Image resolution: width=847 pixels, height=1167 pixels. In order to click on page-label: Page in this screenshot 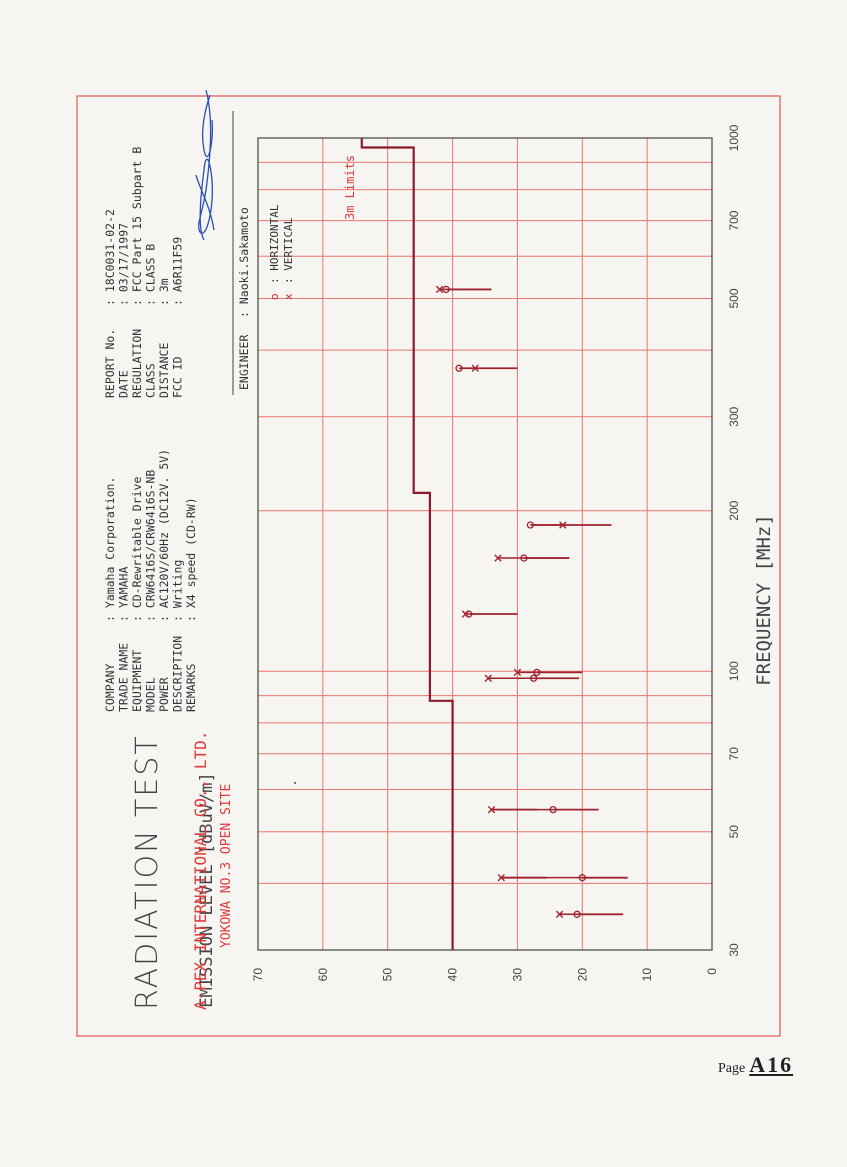, I will do `click(732, 1068)`.